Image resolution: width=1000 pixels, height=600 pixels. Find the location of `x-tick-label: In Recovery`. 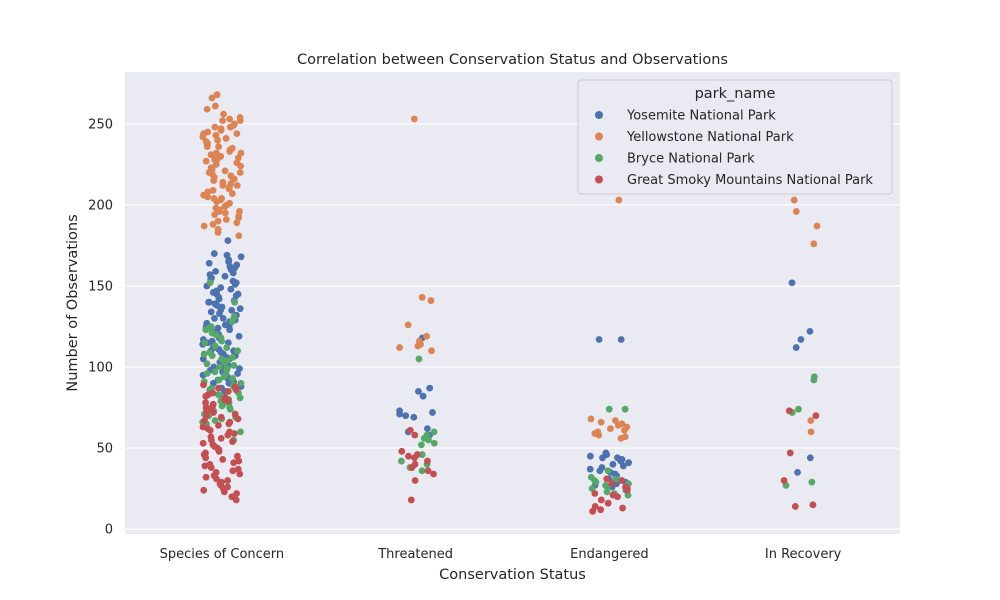

x-tick-label: In Recovery is located at coordinates (803, 554).